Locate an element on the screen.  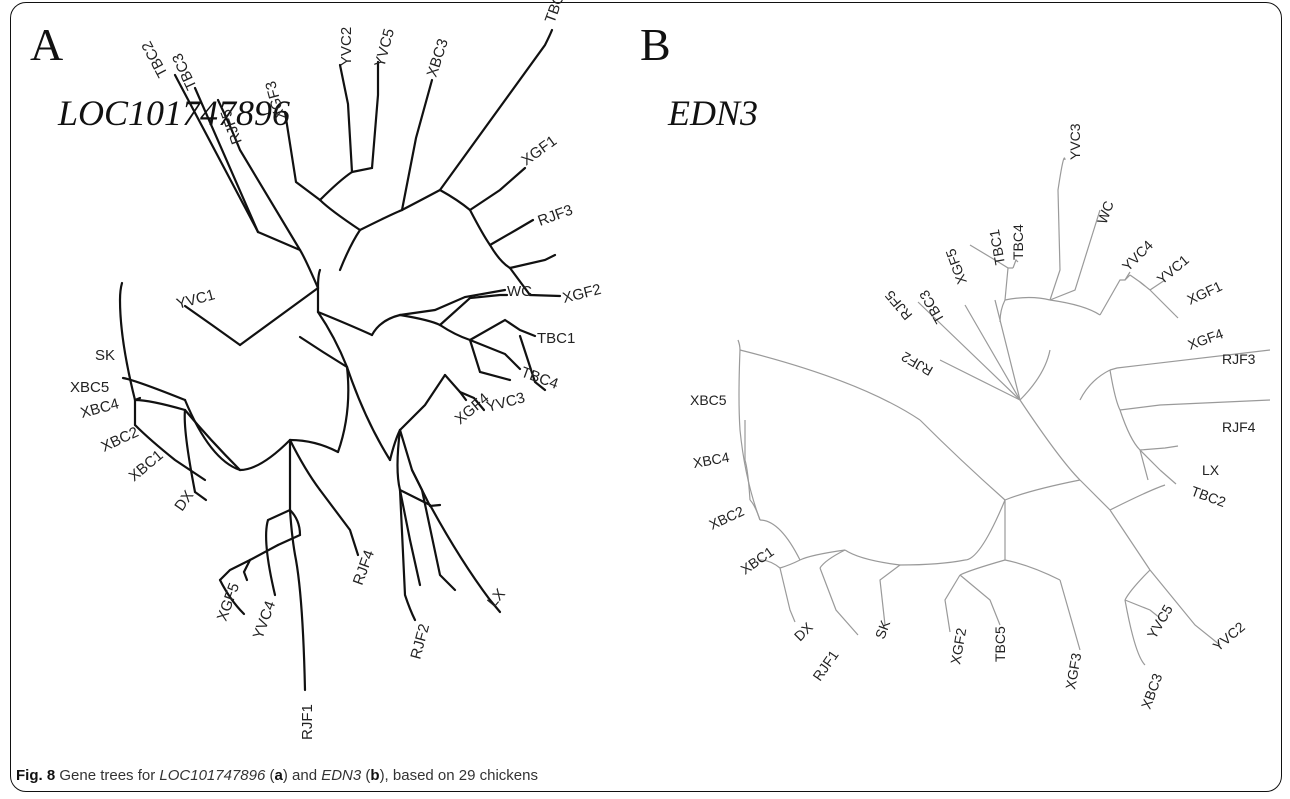
leaf-label: YVC1 is located at coordinates (196, 299).